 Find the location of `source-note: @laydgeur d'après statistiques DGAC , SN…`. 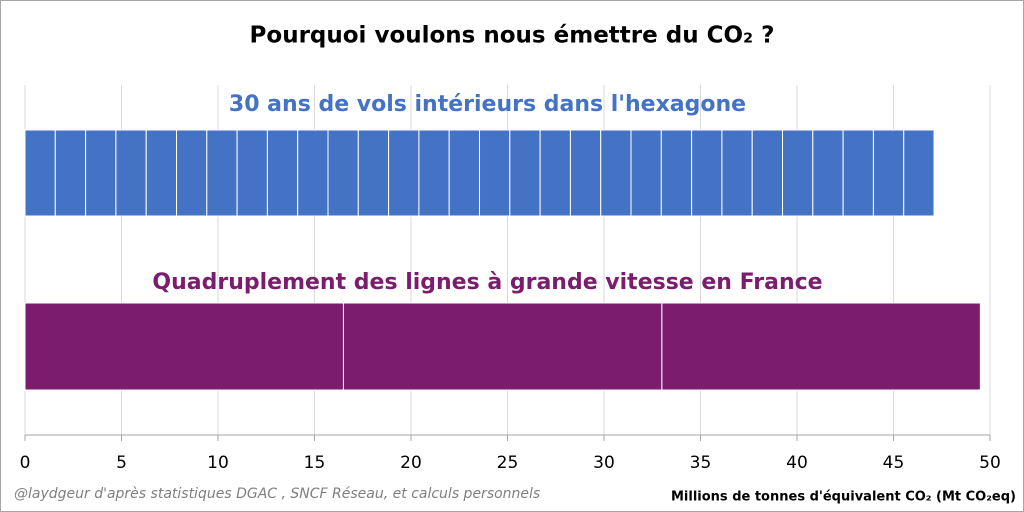

source-note: @laydgeur d'après statistiques DGAC , SN… is located at coordinates (277, 494).